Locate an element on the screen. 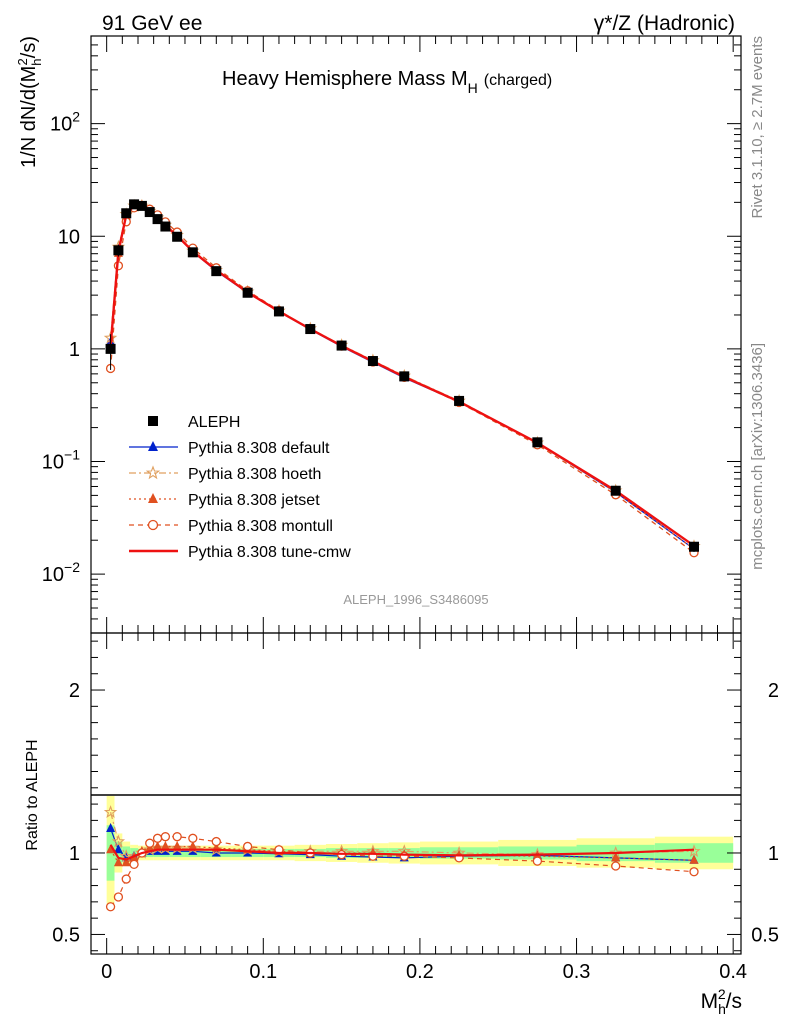  x-tick-label: 0.4 is located at coordinates (733, 972).